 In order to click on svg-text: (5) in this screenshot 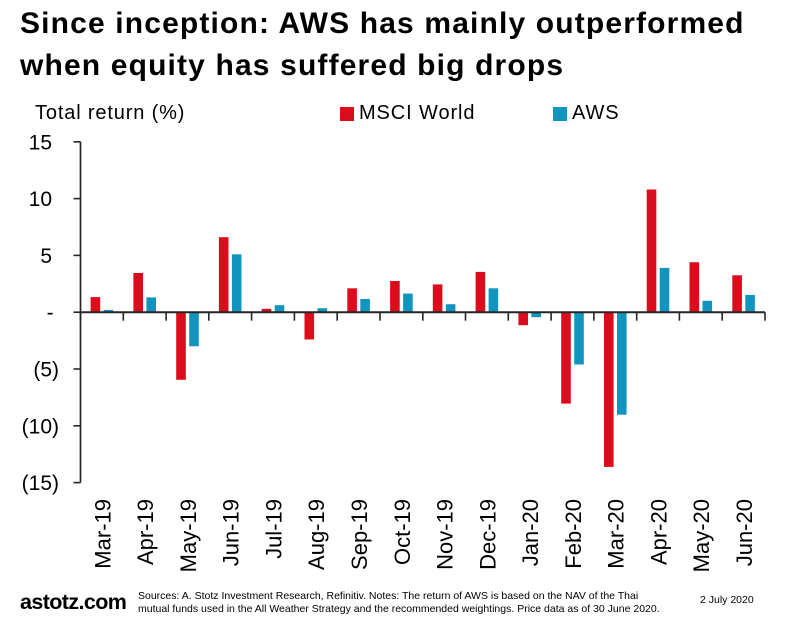, I will do `click(46, 370)`.